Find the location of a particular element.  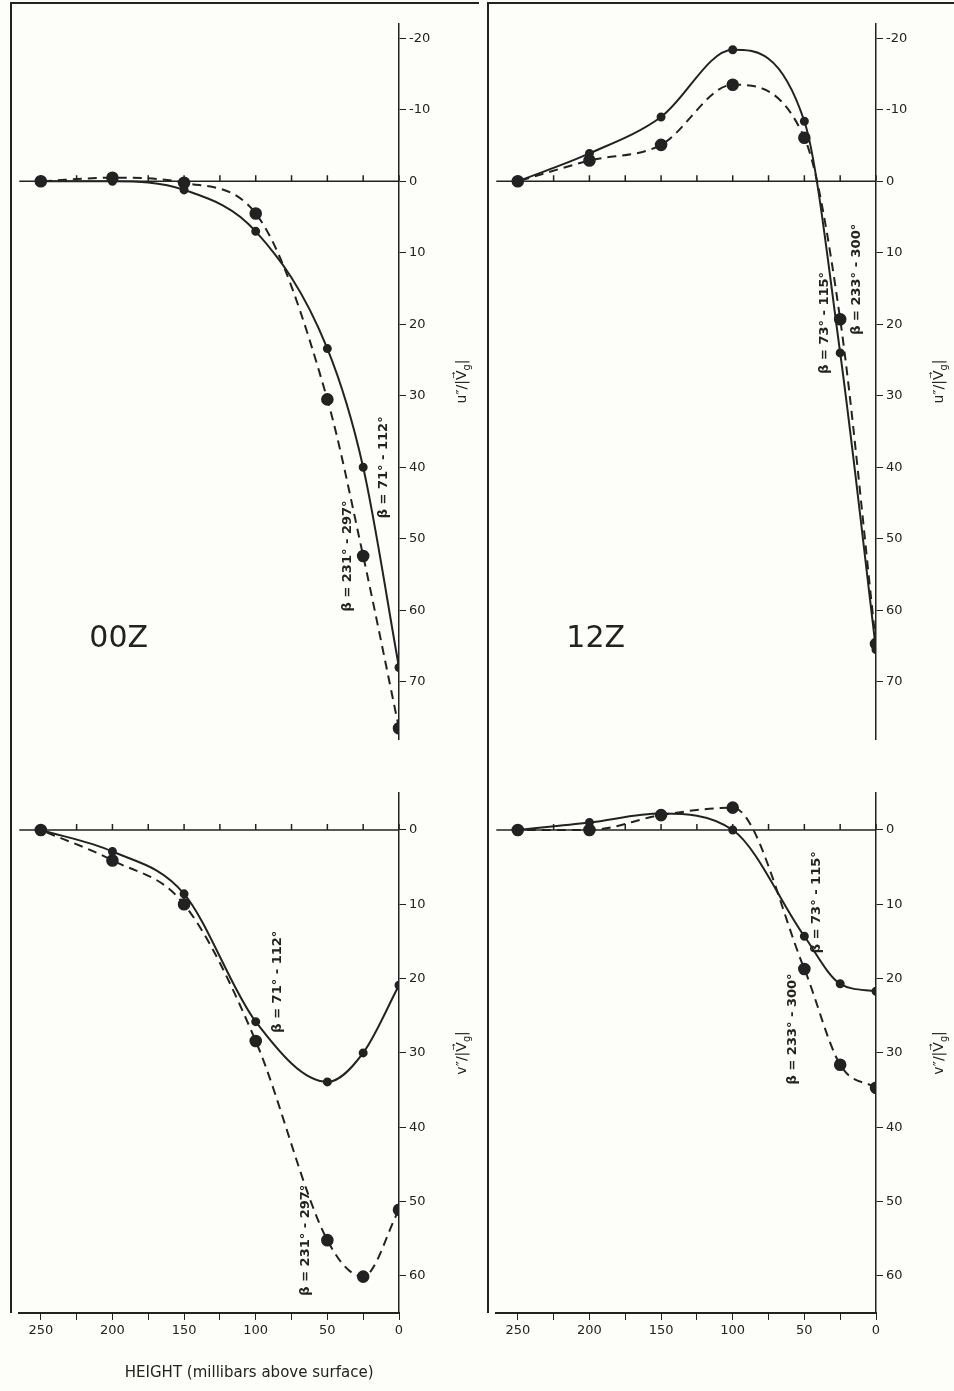

text: 12Z is located at coordinates (596, 636).